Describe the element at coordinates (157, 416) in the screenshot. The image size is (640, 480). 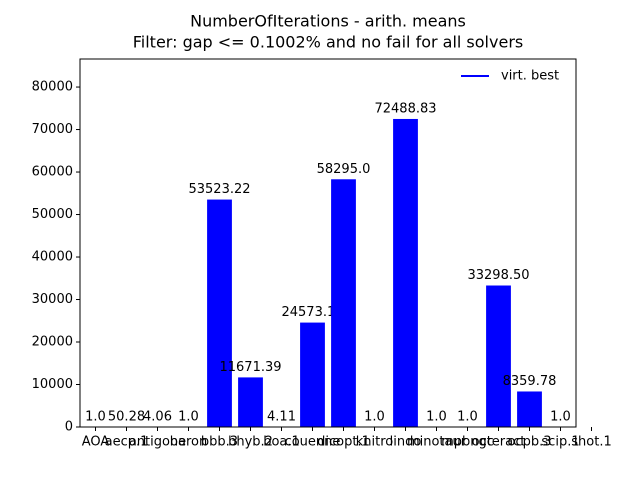
I see `value-label: 4.06` at that location.